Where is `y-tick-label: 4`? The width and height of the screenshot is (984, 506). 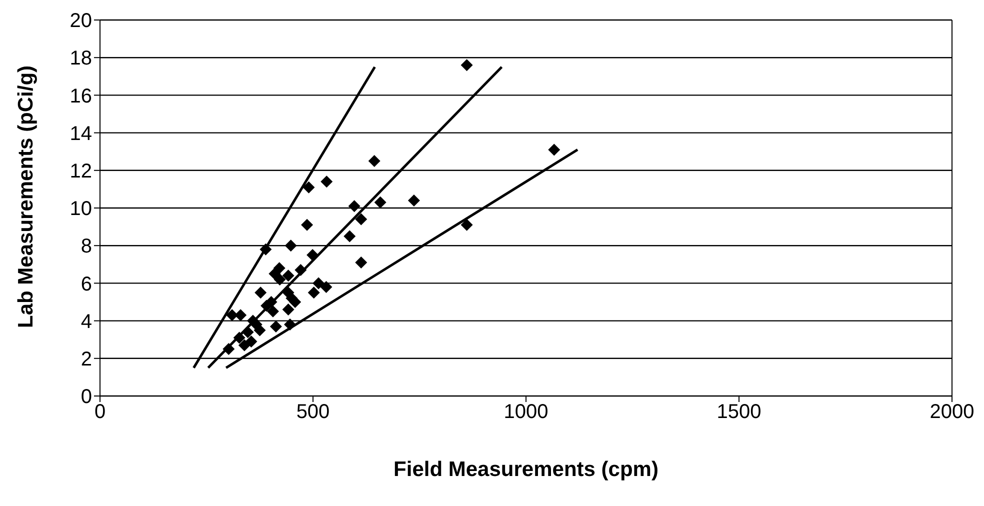
y-tick-label: 4 is located at coordinates (86, 321).